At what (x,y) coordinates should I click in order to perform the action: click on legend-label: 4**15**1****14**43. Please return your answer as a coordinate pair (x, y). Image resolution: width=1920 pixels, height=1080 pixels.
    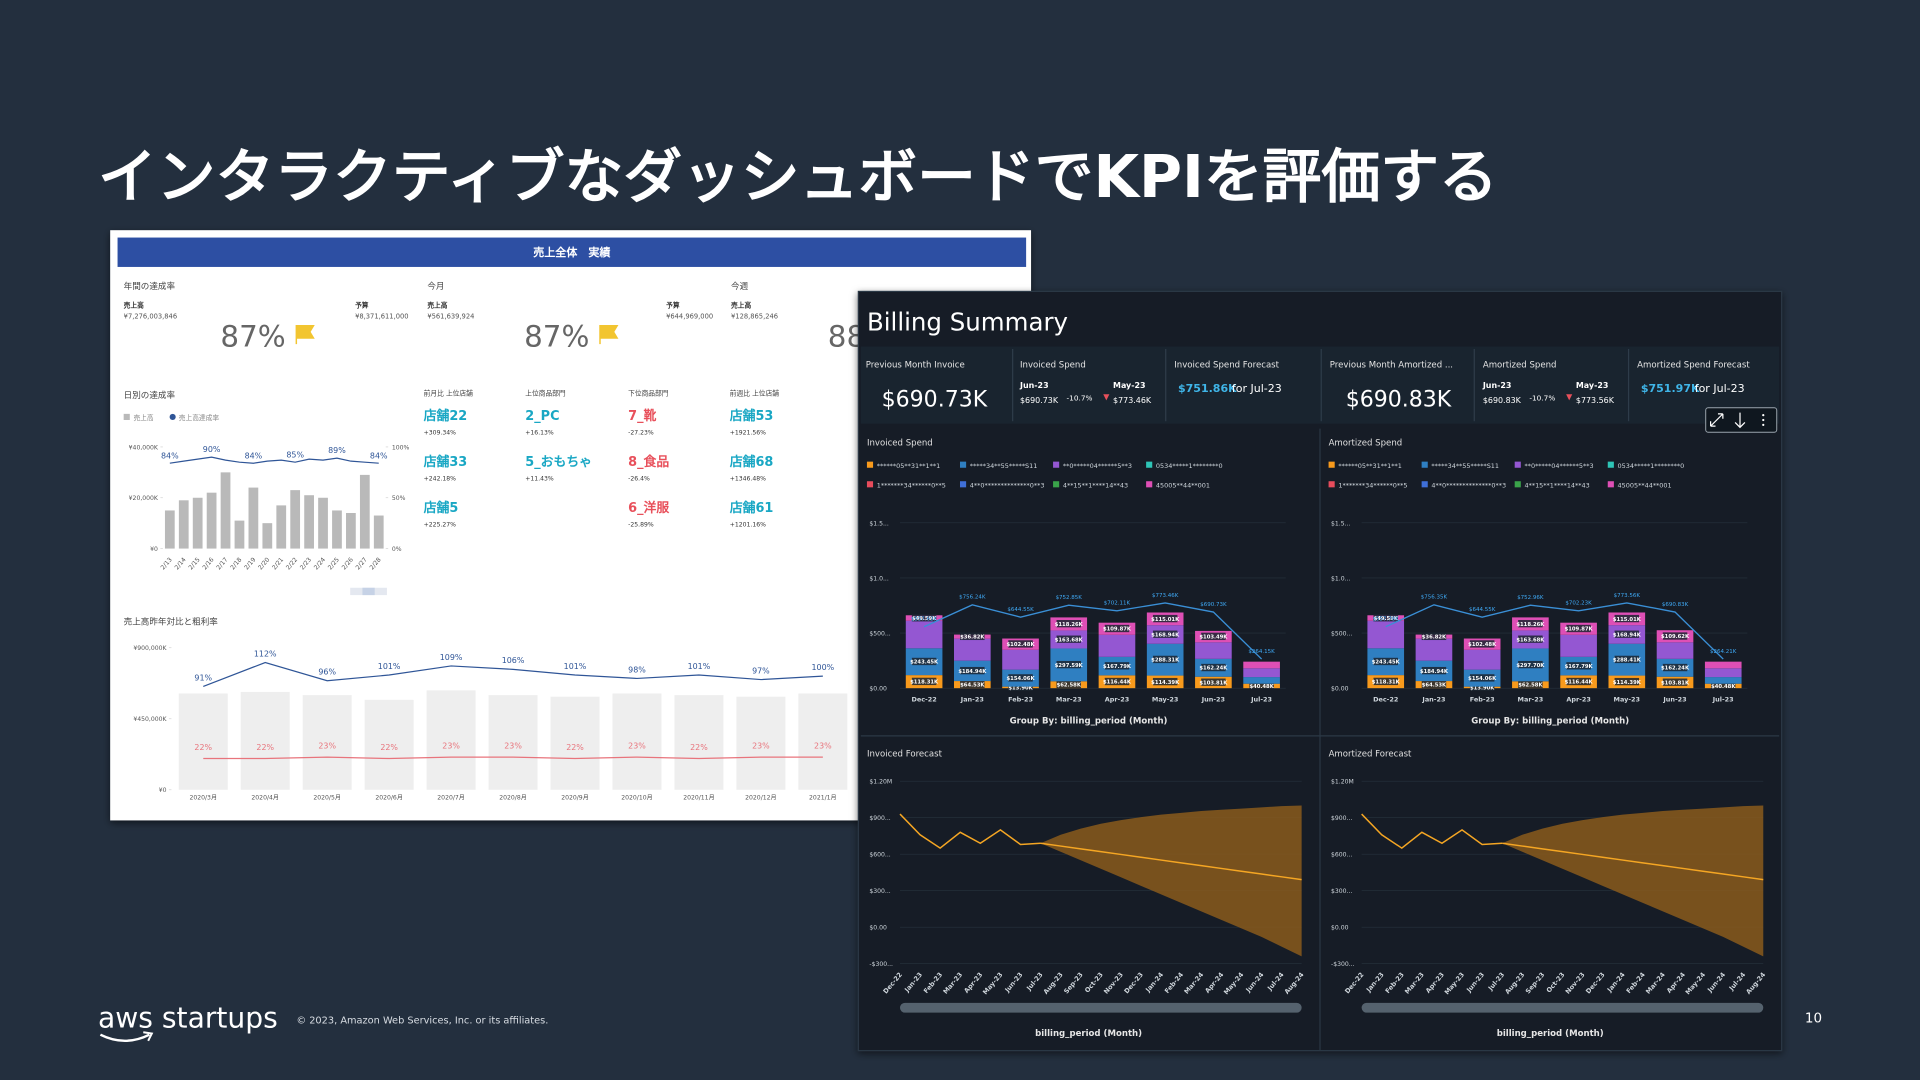
    Looking at the image, I should click on (1556, 485).